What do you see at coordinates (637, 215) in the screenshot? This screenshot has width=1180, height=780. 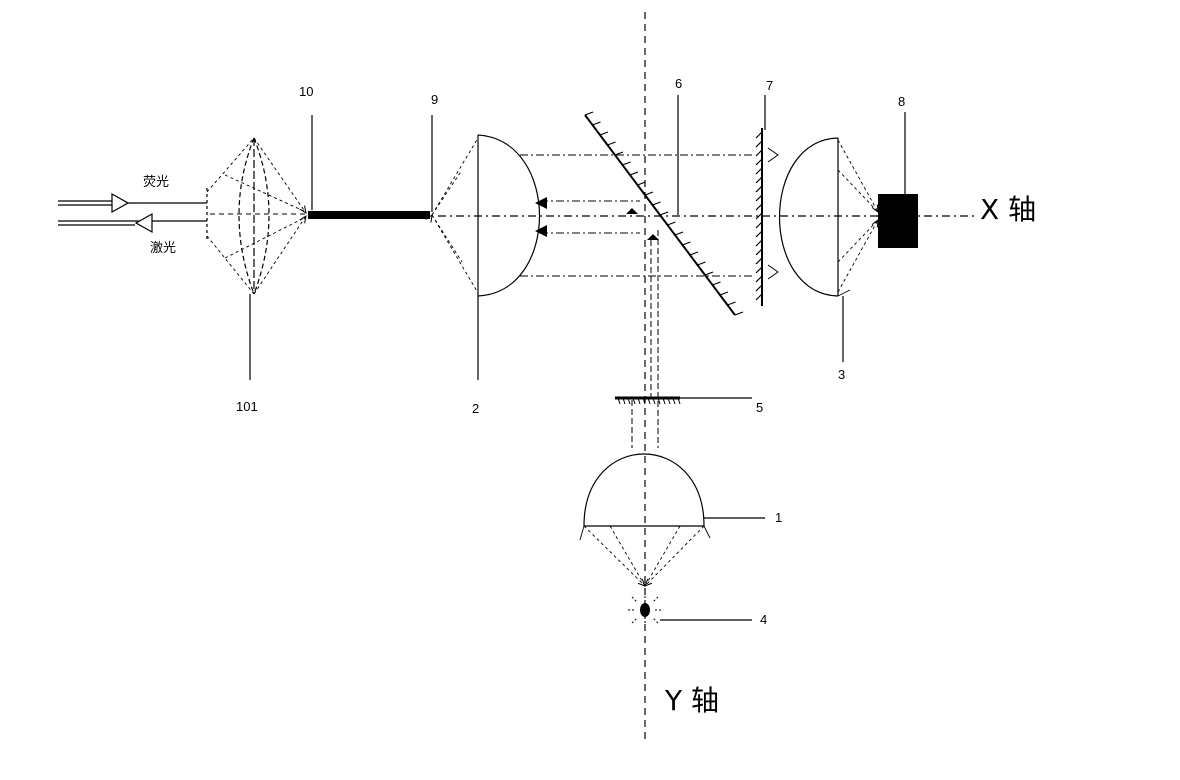 I see `beam-paths` at bounding box center [637, 215].